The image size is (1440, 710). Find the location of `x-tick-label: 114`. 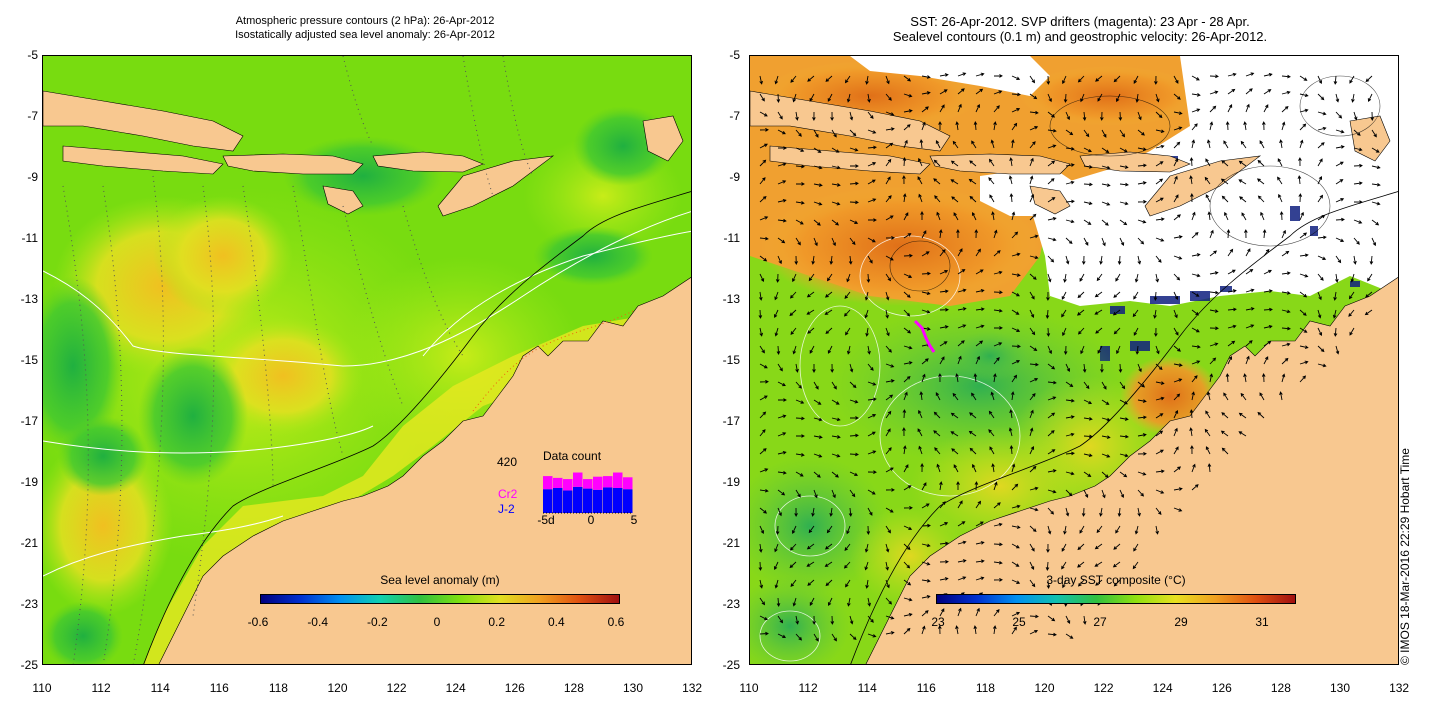

x-tick-label: 114 is located at coordinates (867, 688).